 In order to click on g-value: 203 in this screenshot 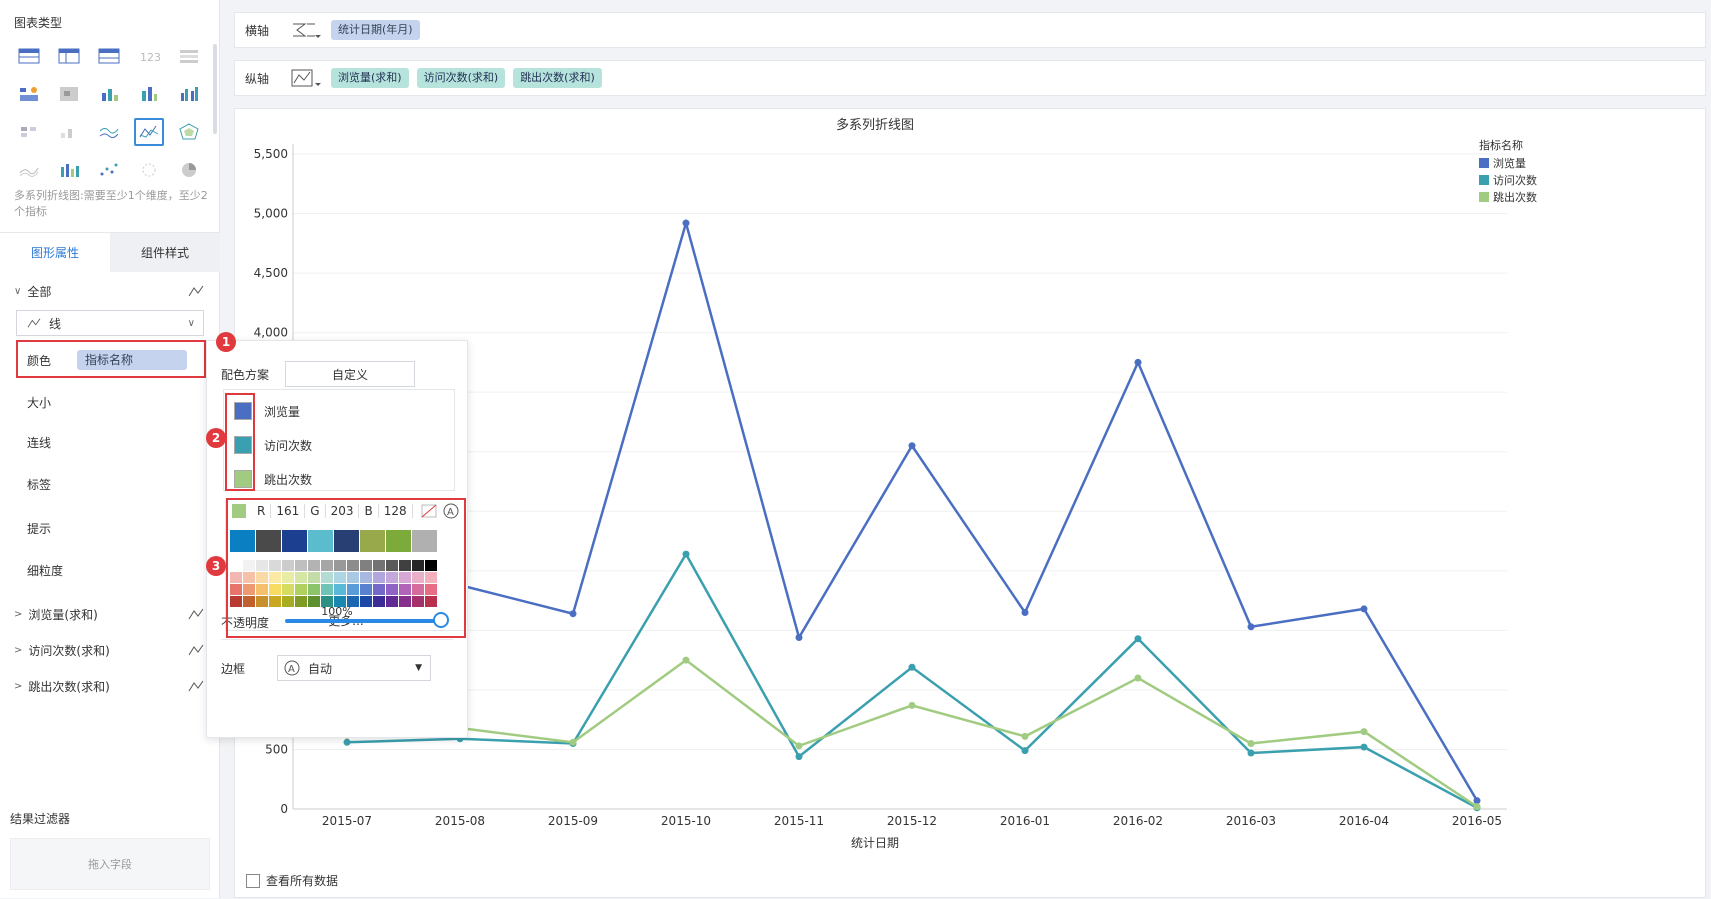, I will do `click(342, 511)`.